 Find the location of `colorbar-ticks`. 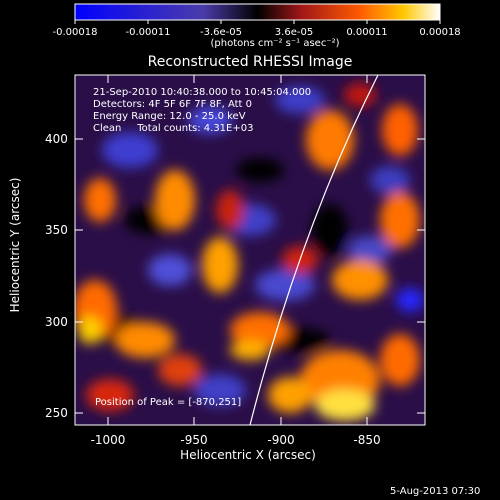

colorbar-ticks is located at coordinates (257, 22).